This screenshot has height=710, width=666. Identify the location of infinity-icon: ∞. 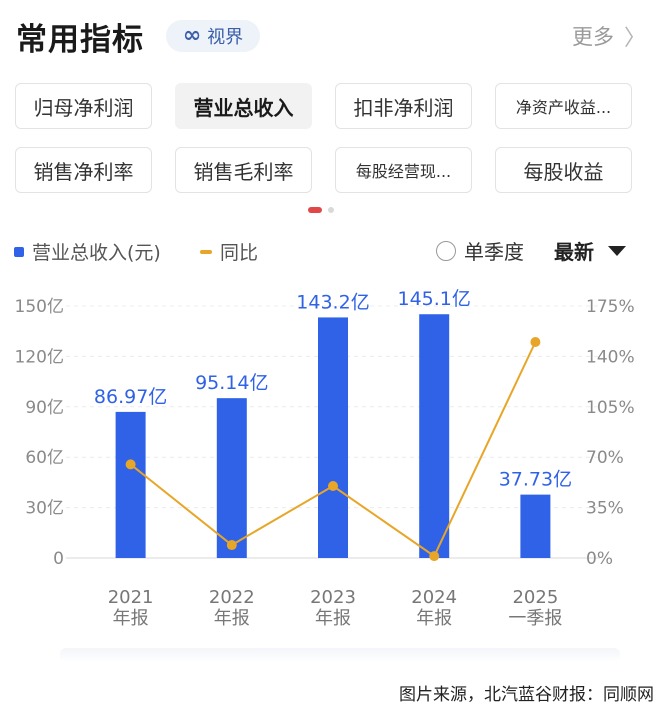
(192, 35).